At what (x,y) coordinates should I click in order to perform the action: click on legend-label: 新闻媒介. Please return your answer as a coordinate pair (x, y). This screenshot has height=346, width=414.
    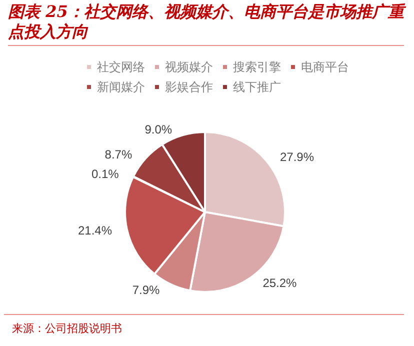
    Looking at the image, I should click on (121, 87).